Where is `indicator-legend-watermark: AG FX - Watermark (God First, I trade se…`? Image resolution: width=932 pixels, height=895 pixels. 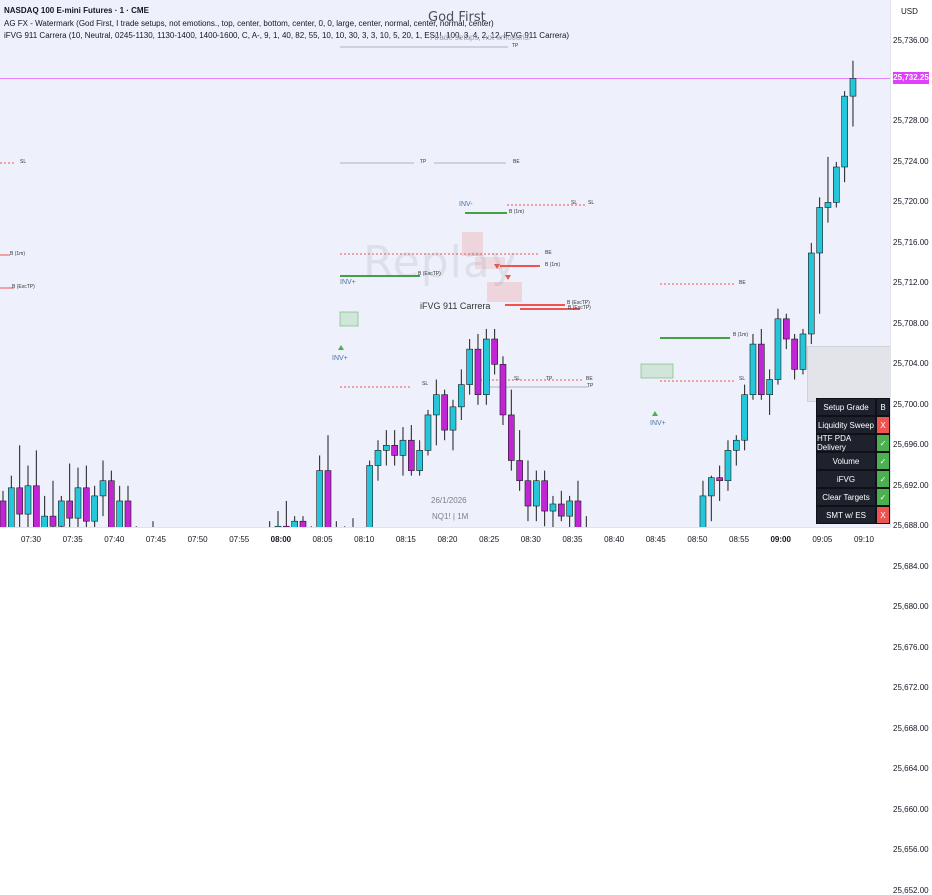 indicator-legend-watermark: AG FX - Watermark (God First, I trade se… is located at coordinates (249, 23).